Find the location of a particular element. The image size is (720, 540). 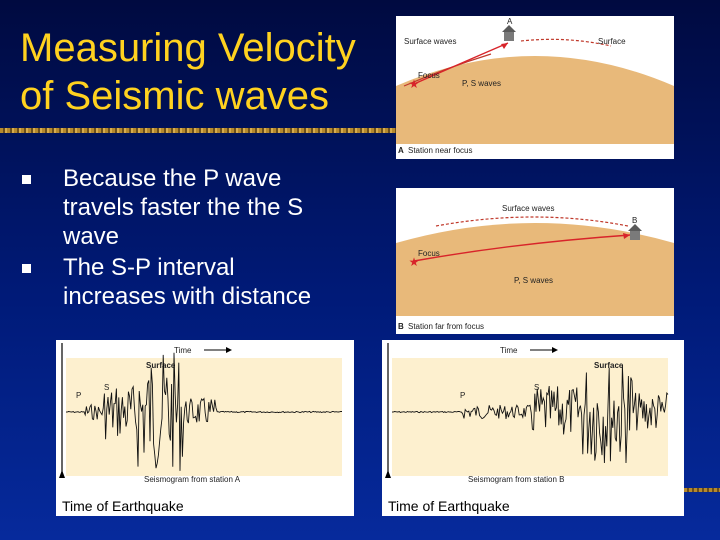

label-surface-waves-a: Surface waves is located at coordinates (430, 41).